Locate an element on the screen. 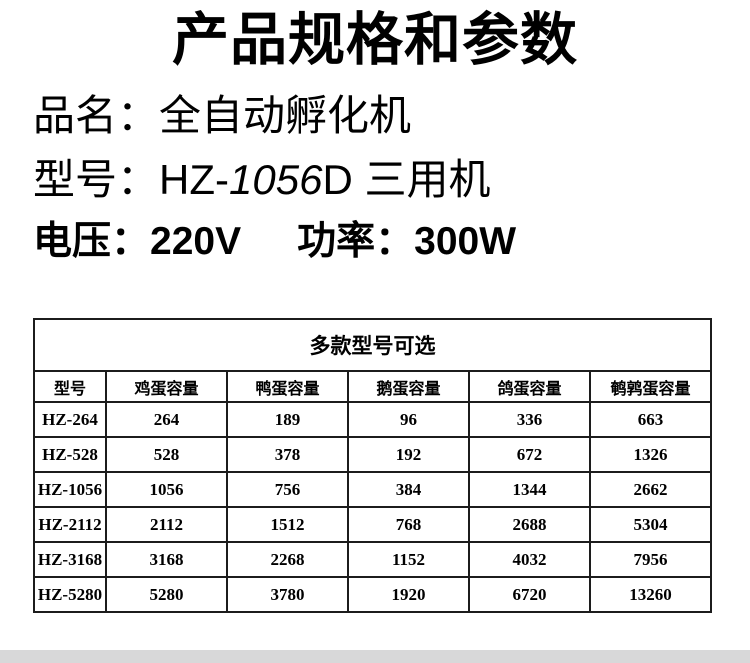 The width and height of the screenshot is (750, 663). product-model-label: 型号： is located at coordinates (96, 179).